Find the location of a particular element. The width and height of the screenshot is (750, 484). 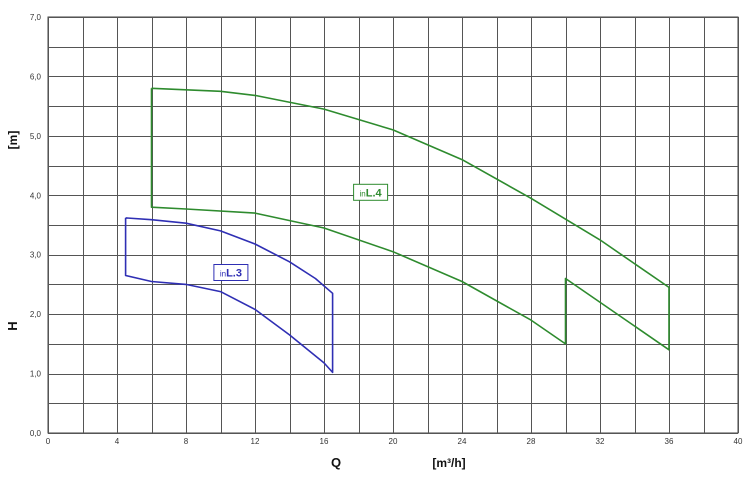

x-tick-label: 16 is located at coordinates (324, 441).